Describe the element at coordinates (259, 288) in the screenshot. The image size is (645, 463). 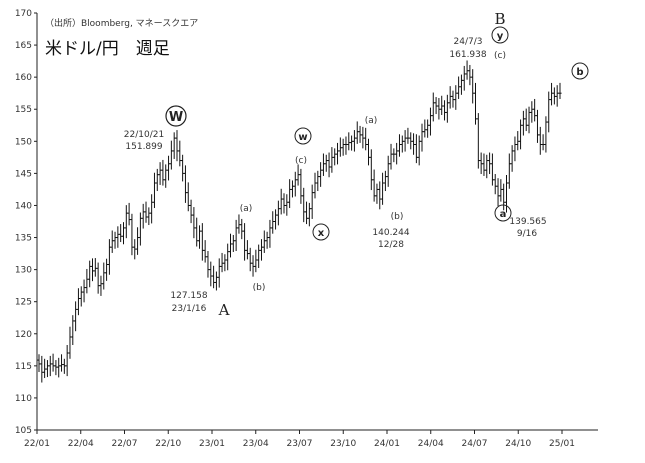
I see `wave-b1-label: (b)` at that location.